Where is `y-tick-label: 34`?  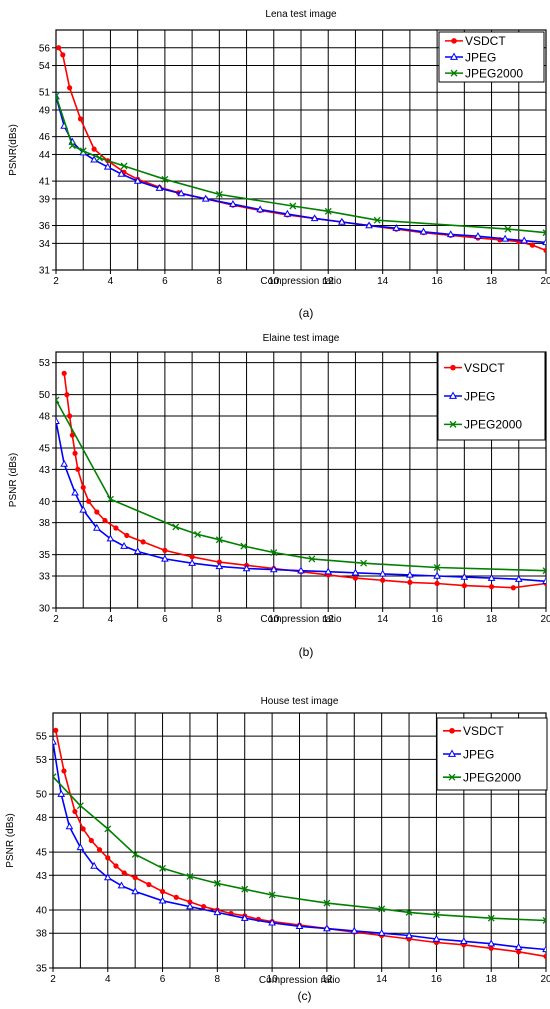
y-tick-label: 34 is located at coordinates (45, 244).